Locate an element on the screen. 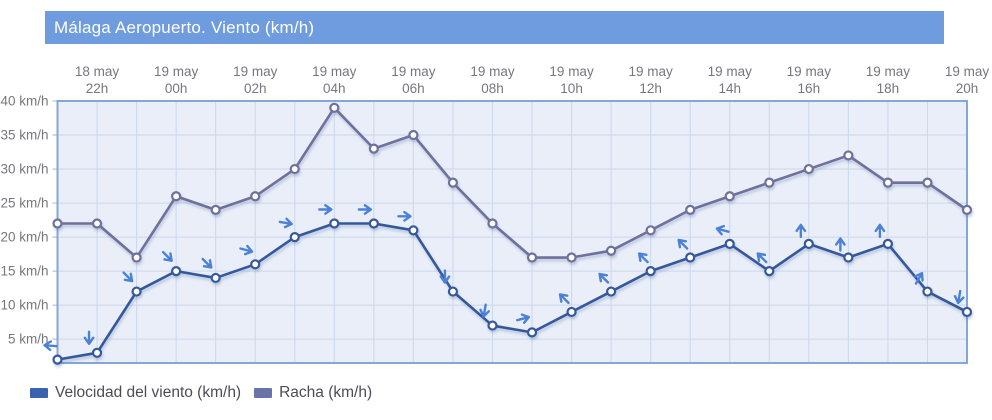 This screenshot has width=992, height=420. x-axis-label-hour: 10h is located at coordinates (571, 88).